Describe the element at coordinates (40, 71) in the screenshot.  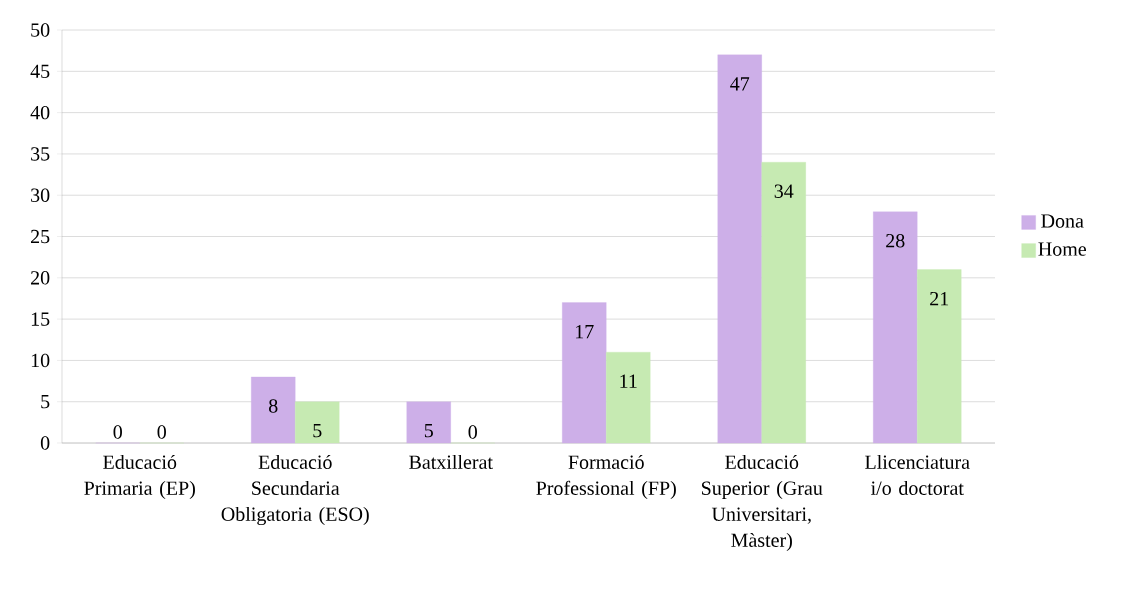
I see `y-tick-label: 45` at that location.